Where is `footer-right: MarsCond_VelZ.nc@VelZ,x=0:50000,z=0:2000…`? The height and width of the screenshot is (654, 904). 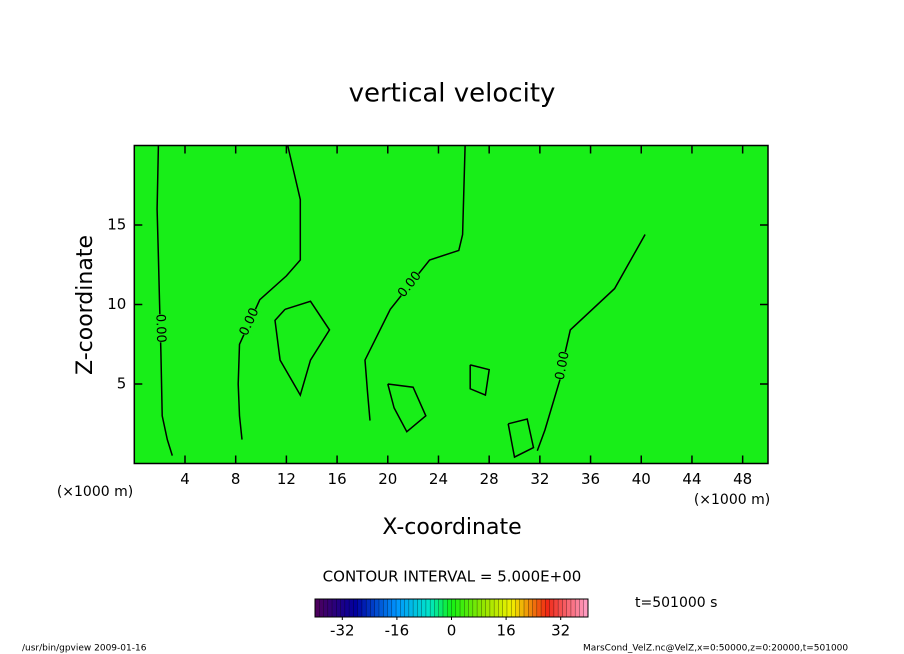
footer-right: MarsCond_VelZ.nc@VelZ,x=0:50000,z=0:2000… is located at coordinates (715, 649).